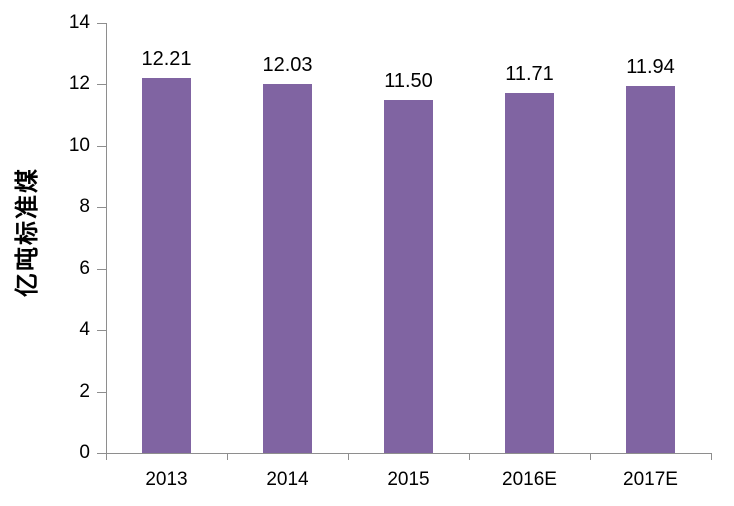 The height and width of the screenshot is (506, 734). What do you see at coordinates (106, 238) in the screenshot?
I see `y-axis-line` at bounding box center [106, 238].